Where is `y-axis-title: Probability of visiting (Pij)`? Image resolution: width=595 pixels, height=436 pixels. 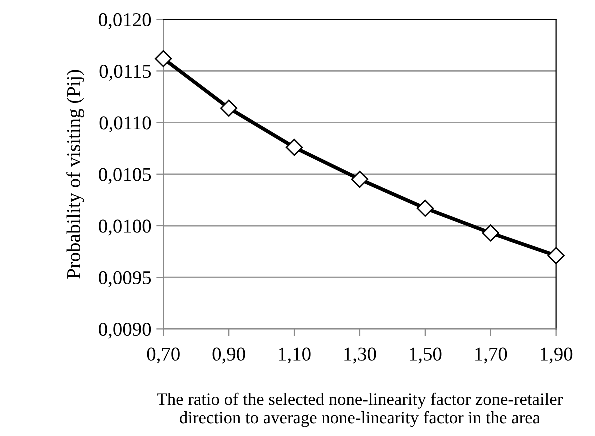 y-axis-title: Probability of visiting (Pij) is located at coordinates (75, 174).